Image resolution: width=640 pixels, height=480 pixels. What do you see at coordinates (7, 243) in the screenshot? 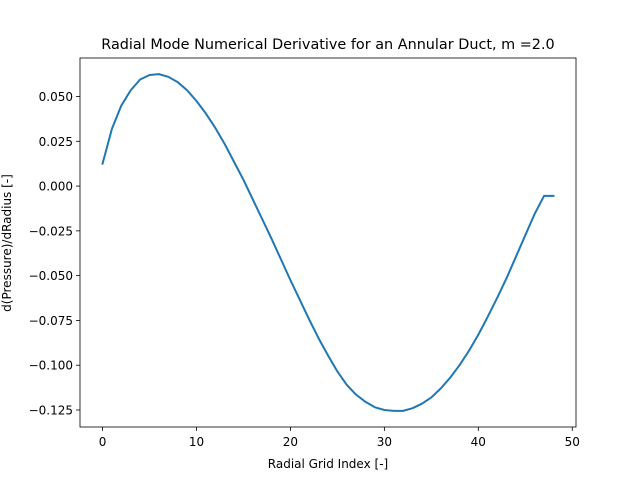
I see `y-axis-label: d(Pressure)/dRadius [-]` at bounding box center [7, 243].